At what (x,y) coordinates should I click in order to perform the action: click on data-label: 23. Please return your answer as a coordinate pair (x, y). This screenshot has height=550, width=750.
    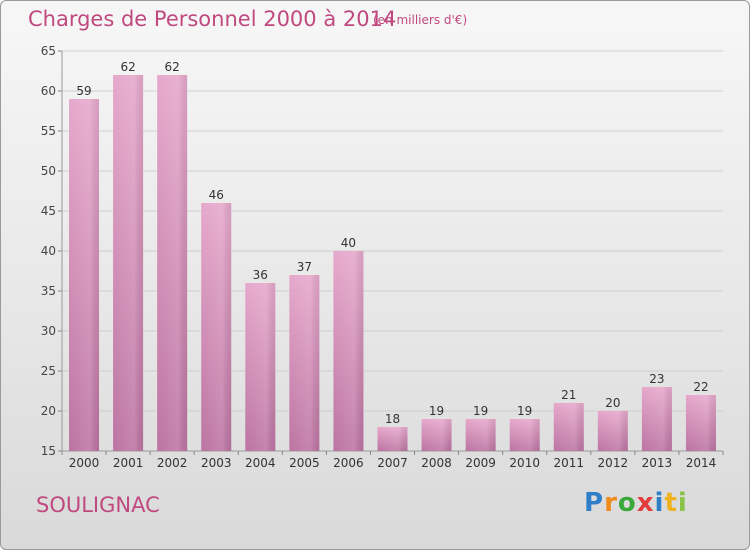
    Looking at the image, I should click on (656, 379).